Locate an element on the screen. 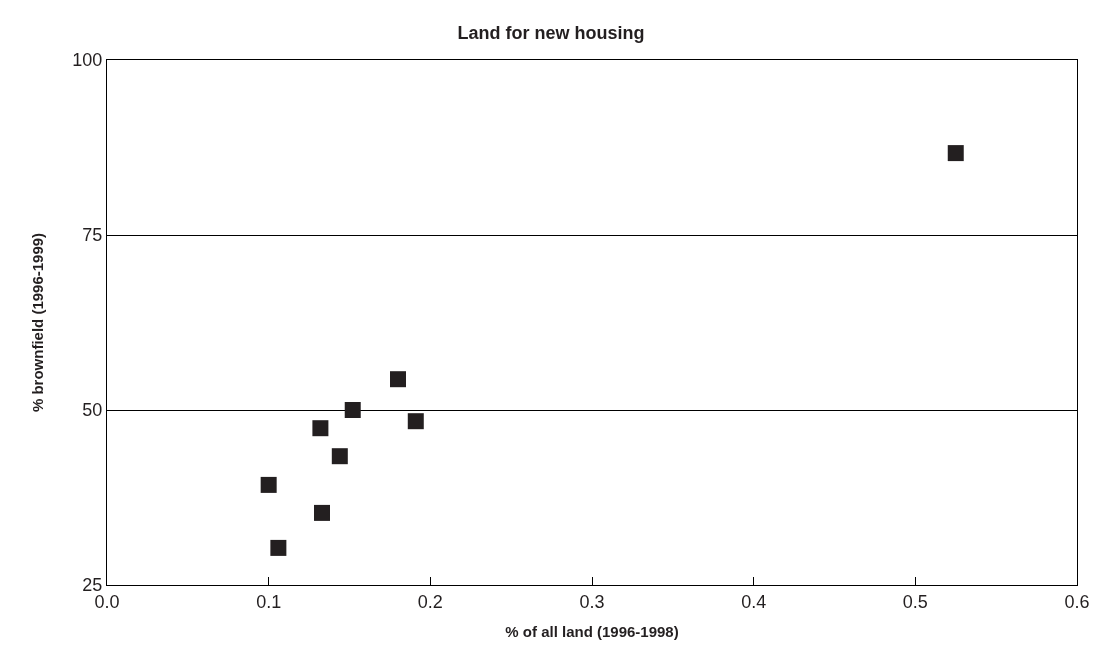 This screenshot has width=1102, height=666. chart-title: Land for new housing is located at coordinates (551, 33).